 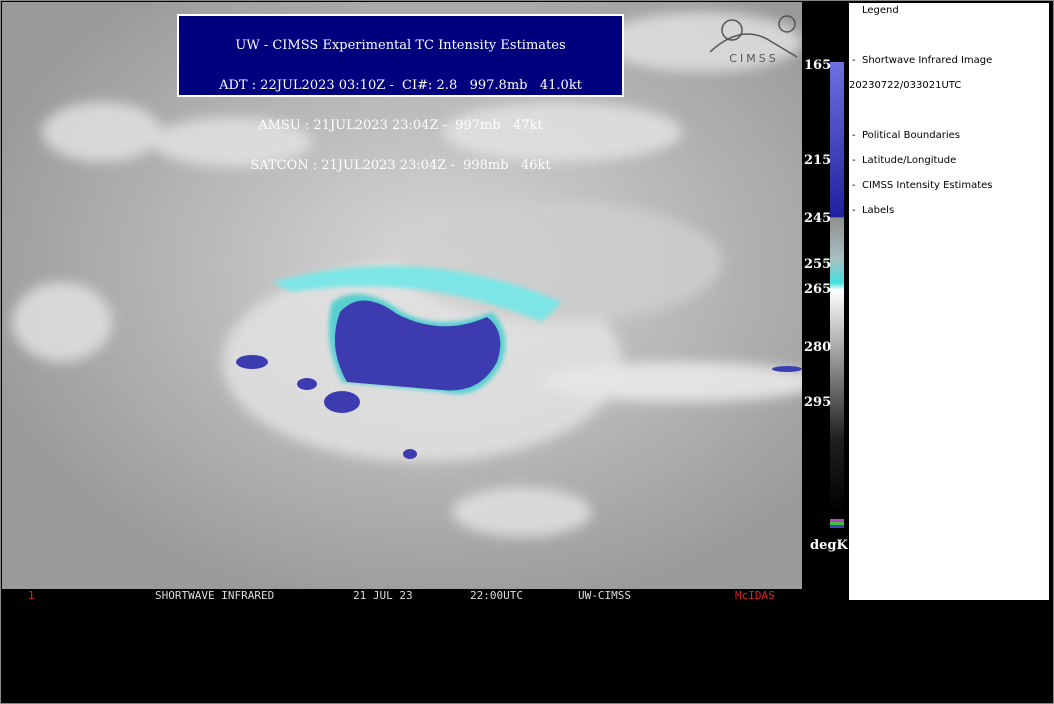 I want to click on colorbar-label: 245, so click(x=818, y=218).